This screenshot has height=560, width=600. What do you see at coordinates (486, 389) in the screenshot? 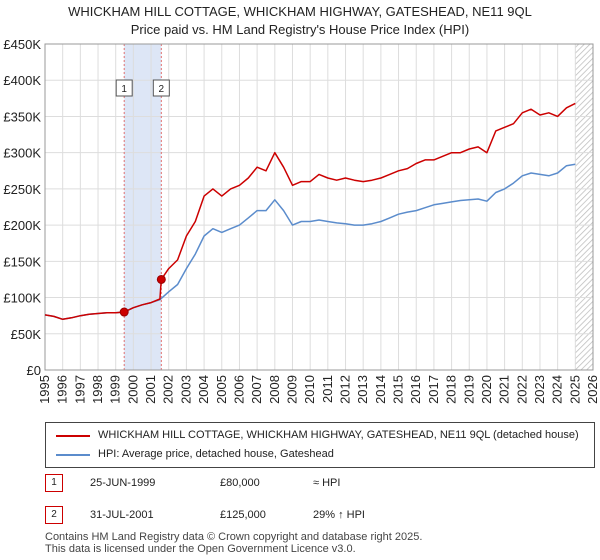
I see `x-tick-label: 2020` at bounding box center [486, 389].